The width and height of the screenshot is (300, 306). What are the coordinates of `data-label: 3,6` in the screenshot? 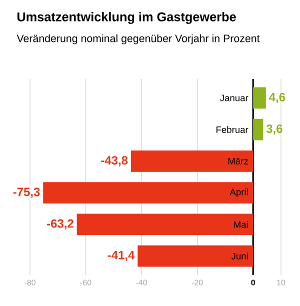 It's located at (274, 129).